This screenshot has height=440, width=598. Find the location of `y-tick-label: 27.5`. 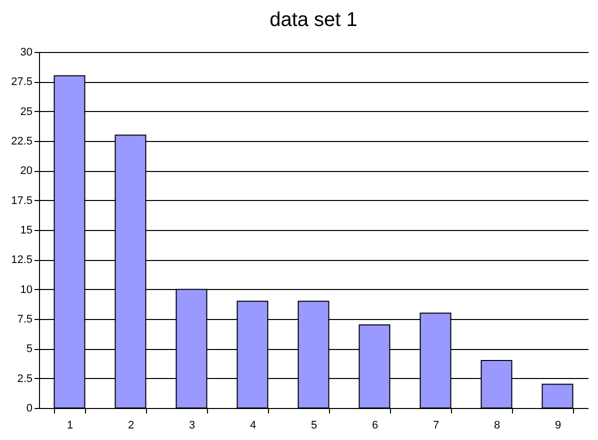

y-tick-label: 27.5 is located at coordinates (21, 82).